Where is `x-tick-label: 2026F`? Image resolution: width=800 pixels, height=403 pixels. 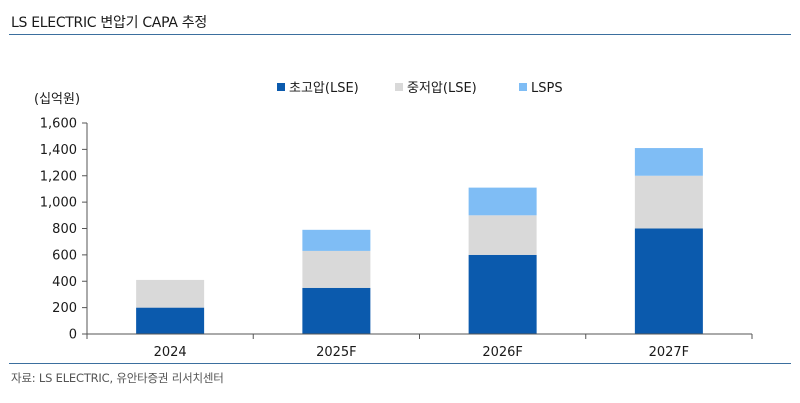
x-tick-label: 2026F is located at coordinates (502, 352).